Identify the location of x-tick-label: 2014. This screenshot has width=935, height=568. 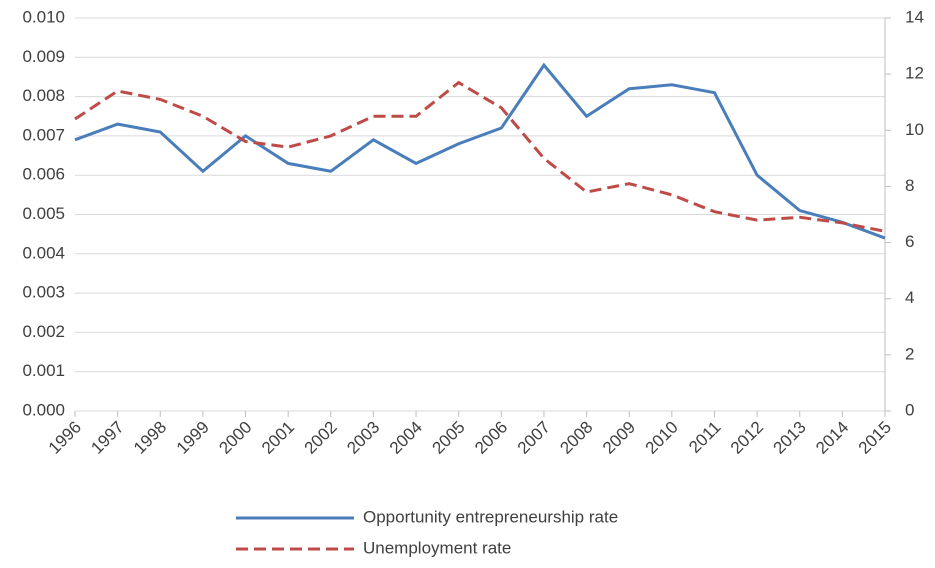
(832, 438).